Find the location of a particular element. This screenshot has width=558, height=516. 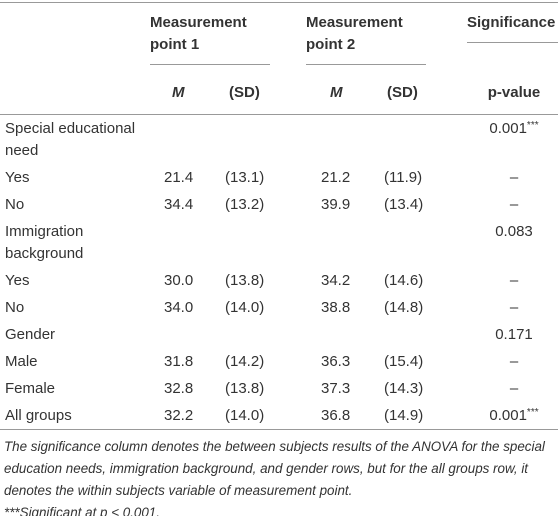

row-label: Female is located at coordinates (30, 388).